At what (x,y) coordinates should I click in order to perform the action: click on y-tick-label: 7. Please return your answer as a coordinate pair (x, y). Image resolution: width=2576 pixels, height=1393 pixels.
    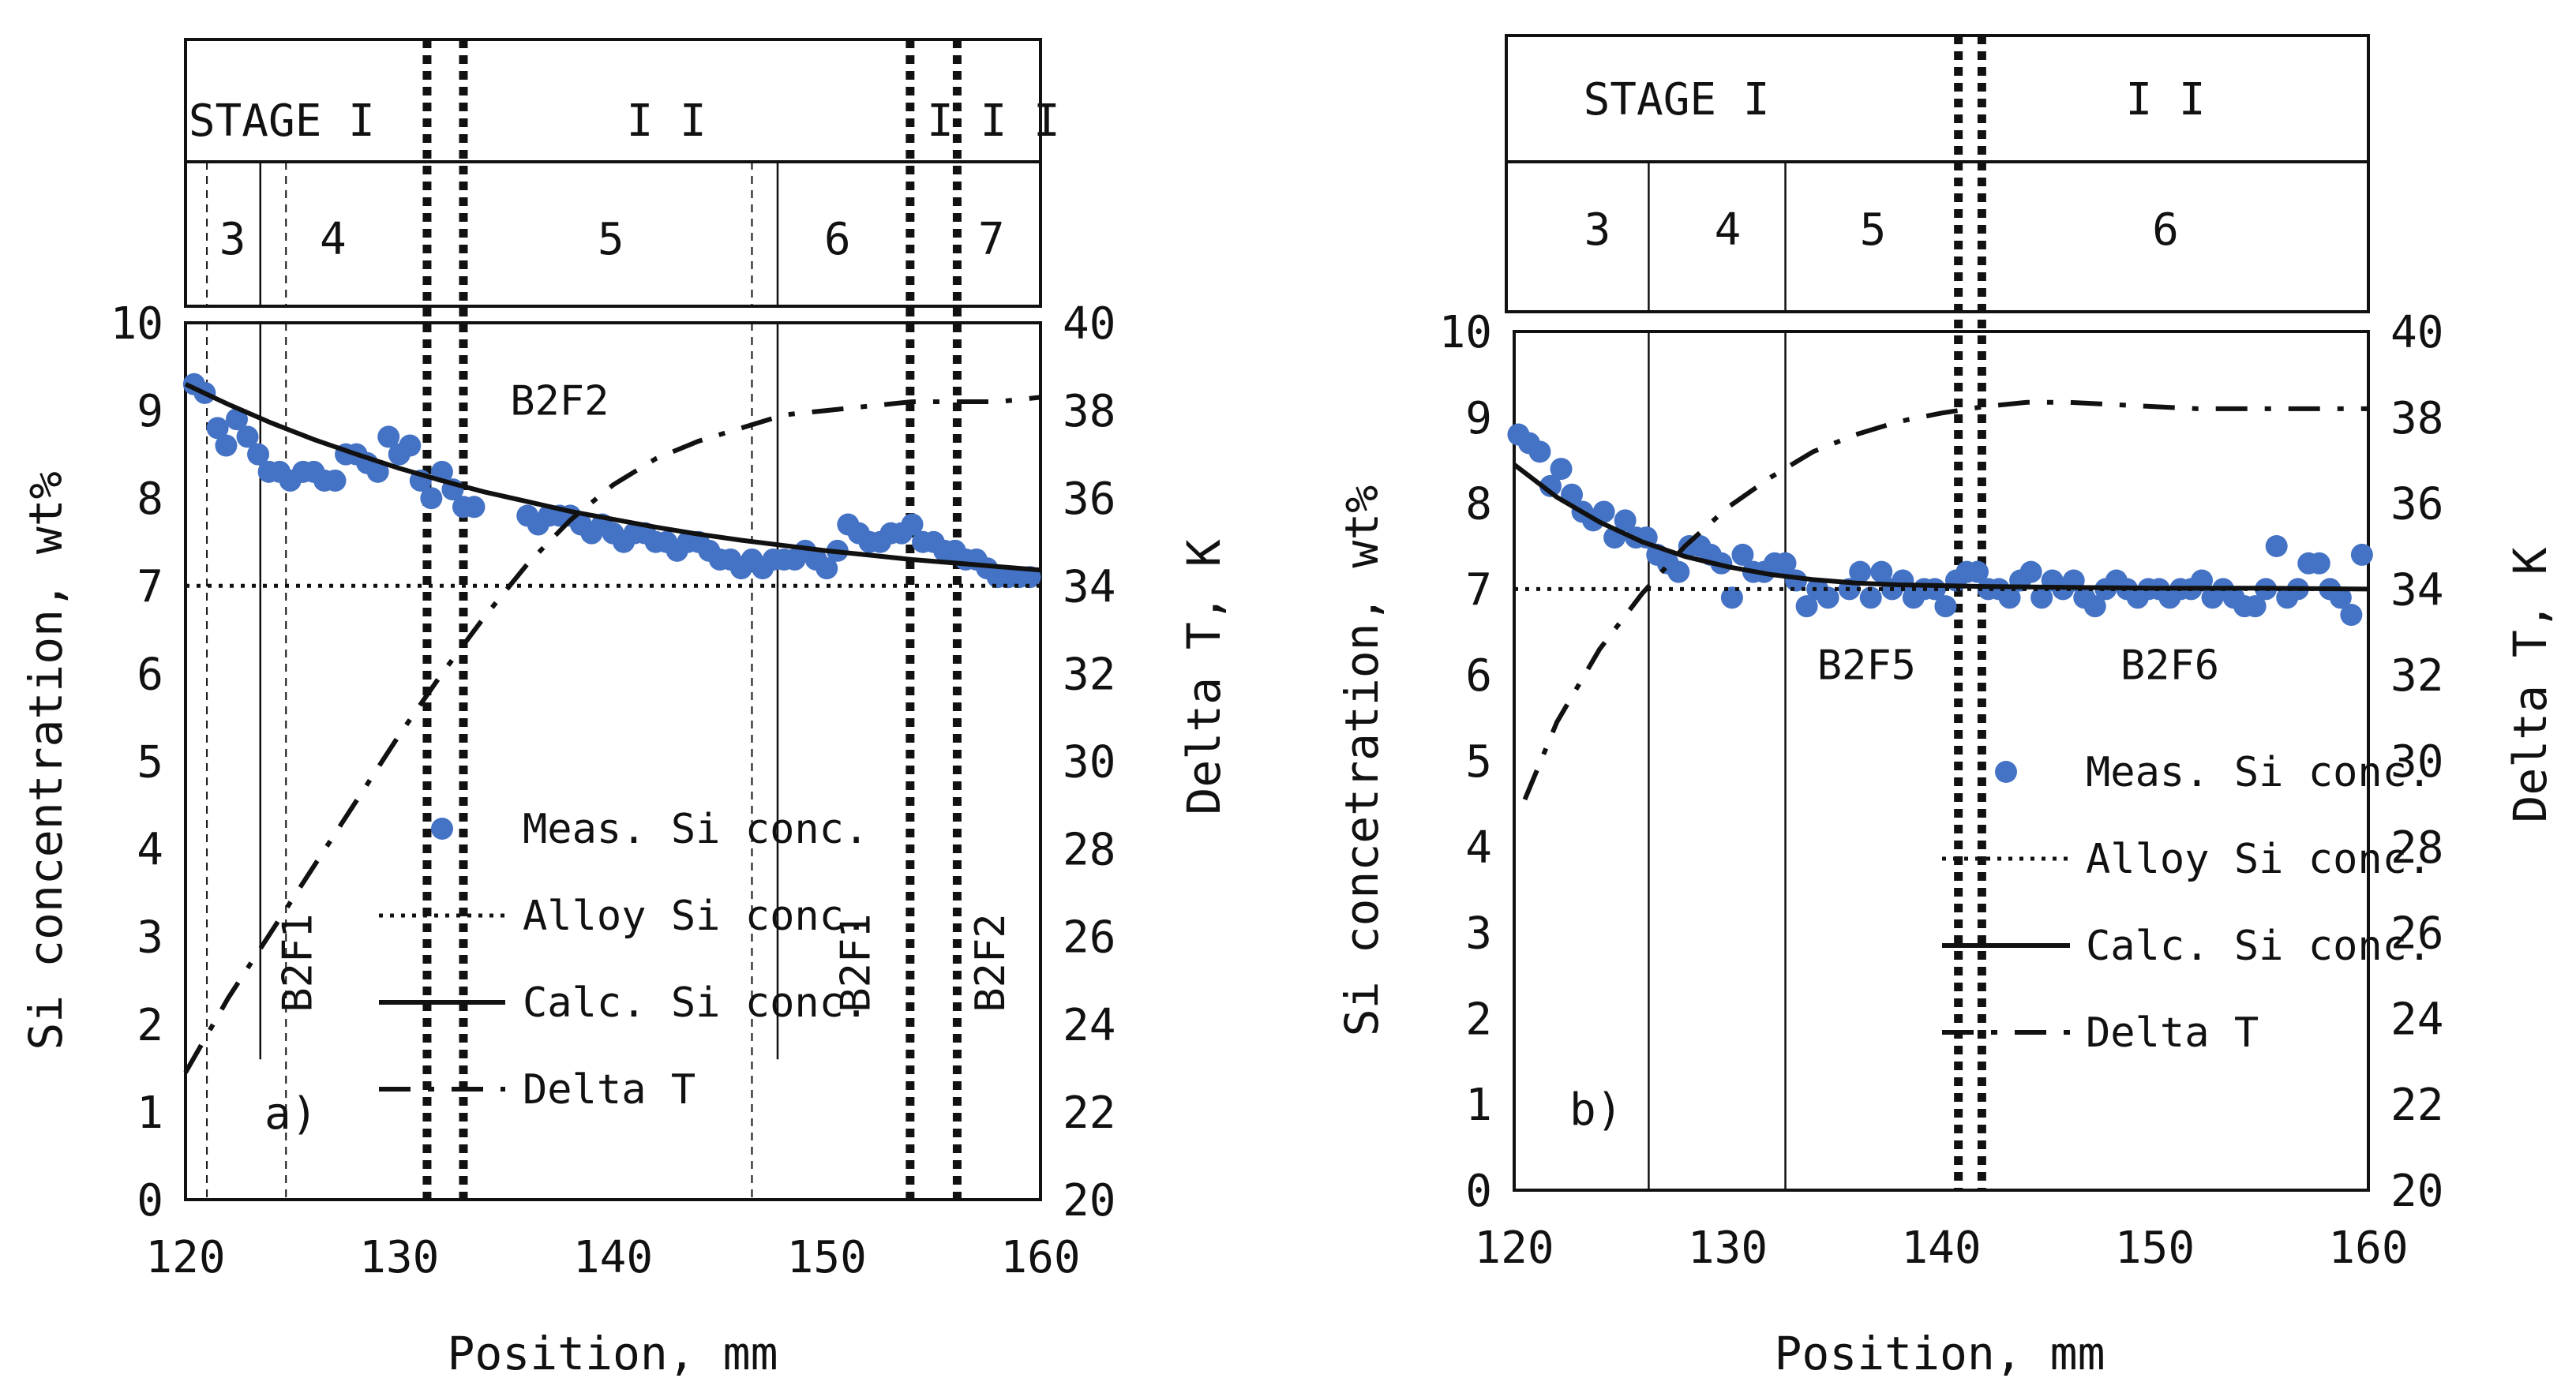
    Looking at the image, I should click on (1478, 590).